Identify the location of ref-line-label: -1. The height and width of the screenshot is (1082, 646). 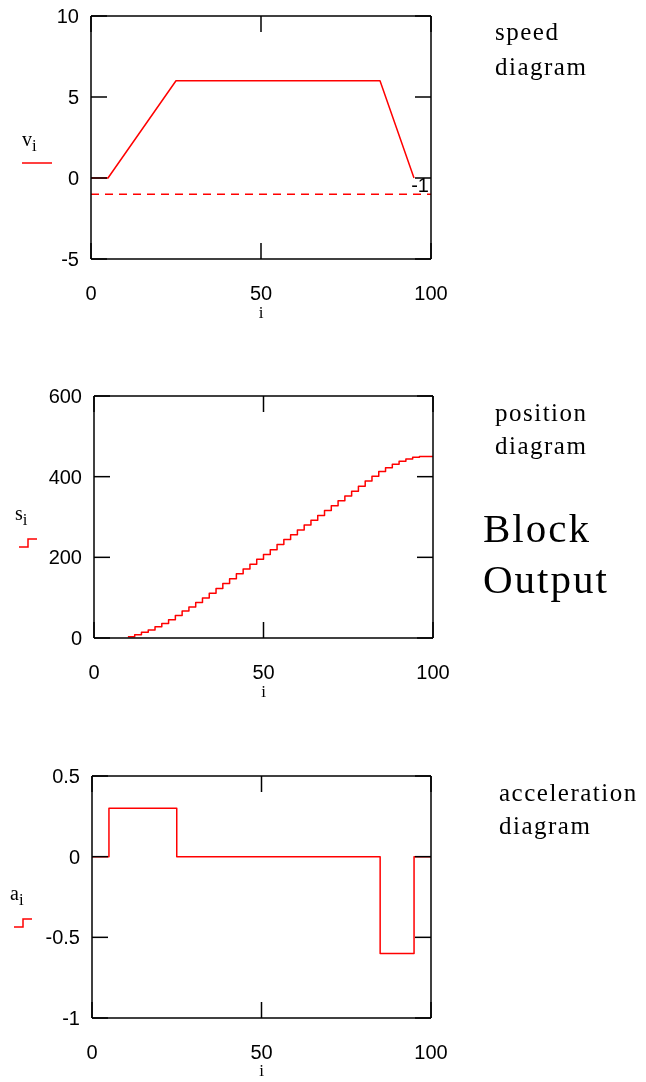
(420, 185).